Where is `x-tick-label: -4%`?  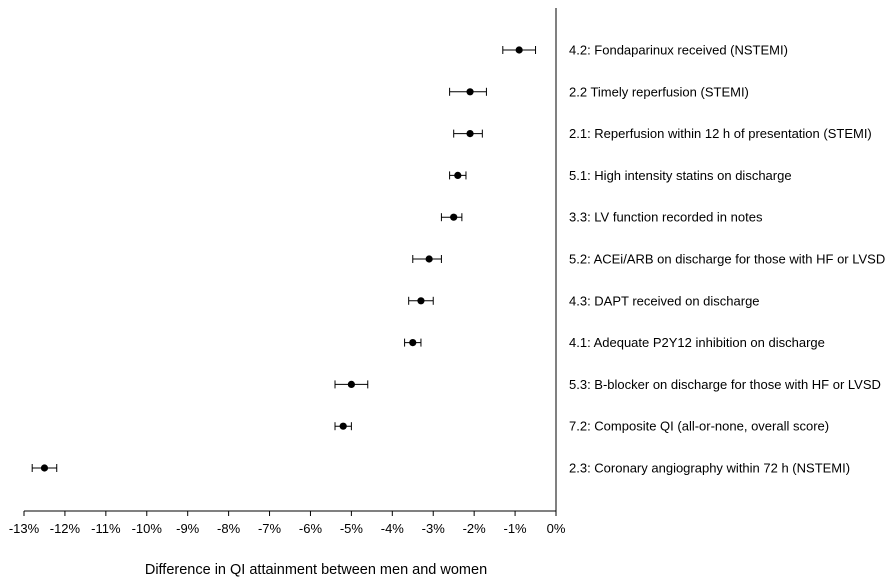
x-tick-label: -4% is located at coordinates (393, 528).